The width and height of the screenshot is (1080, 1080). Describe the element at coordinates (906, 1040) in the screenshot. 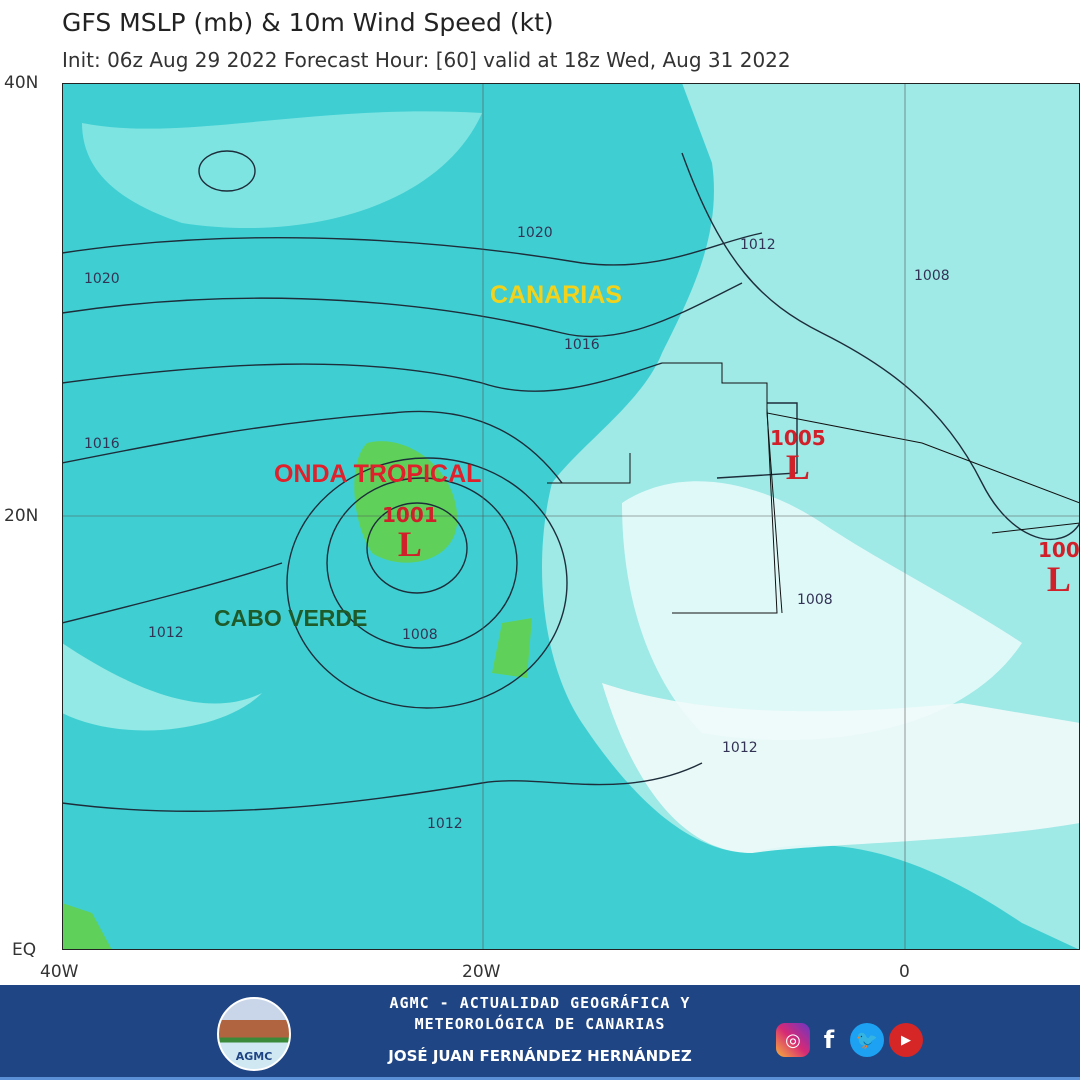

I see `youtube-icon: ▶` at that location.